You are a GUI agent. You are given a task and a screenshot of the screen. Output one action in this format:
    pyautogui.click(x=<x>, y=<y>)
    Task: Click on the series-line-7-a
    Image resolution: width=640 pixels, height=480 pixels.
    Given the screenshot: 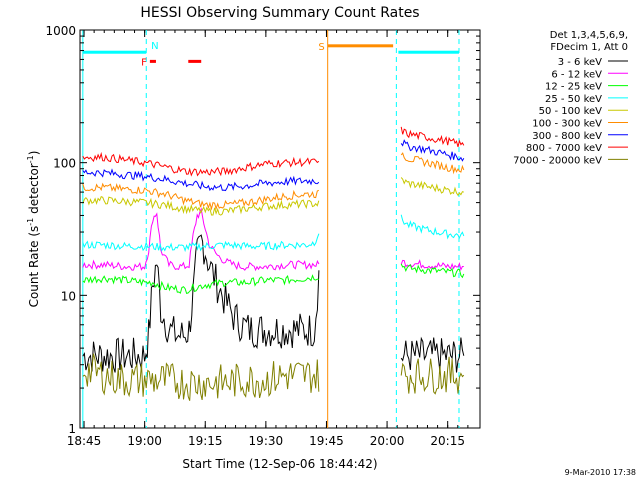 What is the action you would take?
    pyautogui.click(x=201, y=164)
    